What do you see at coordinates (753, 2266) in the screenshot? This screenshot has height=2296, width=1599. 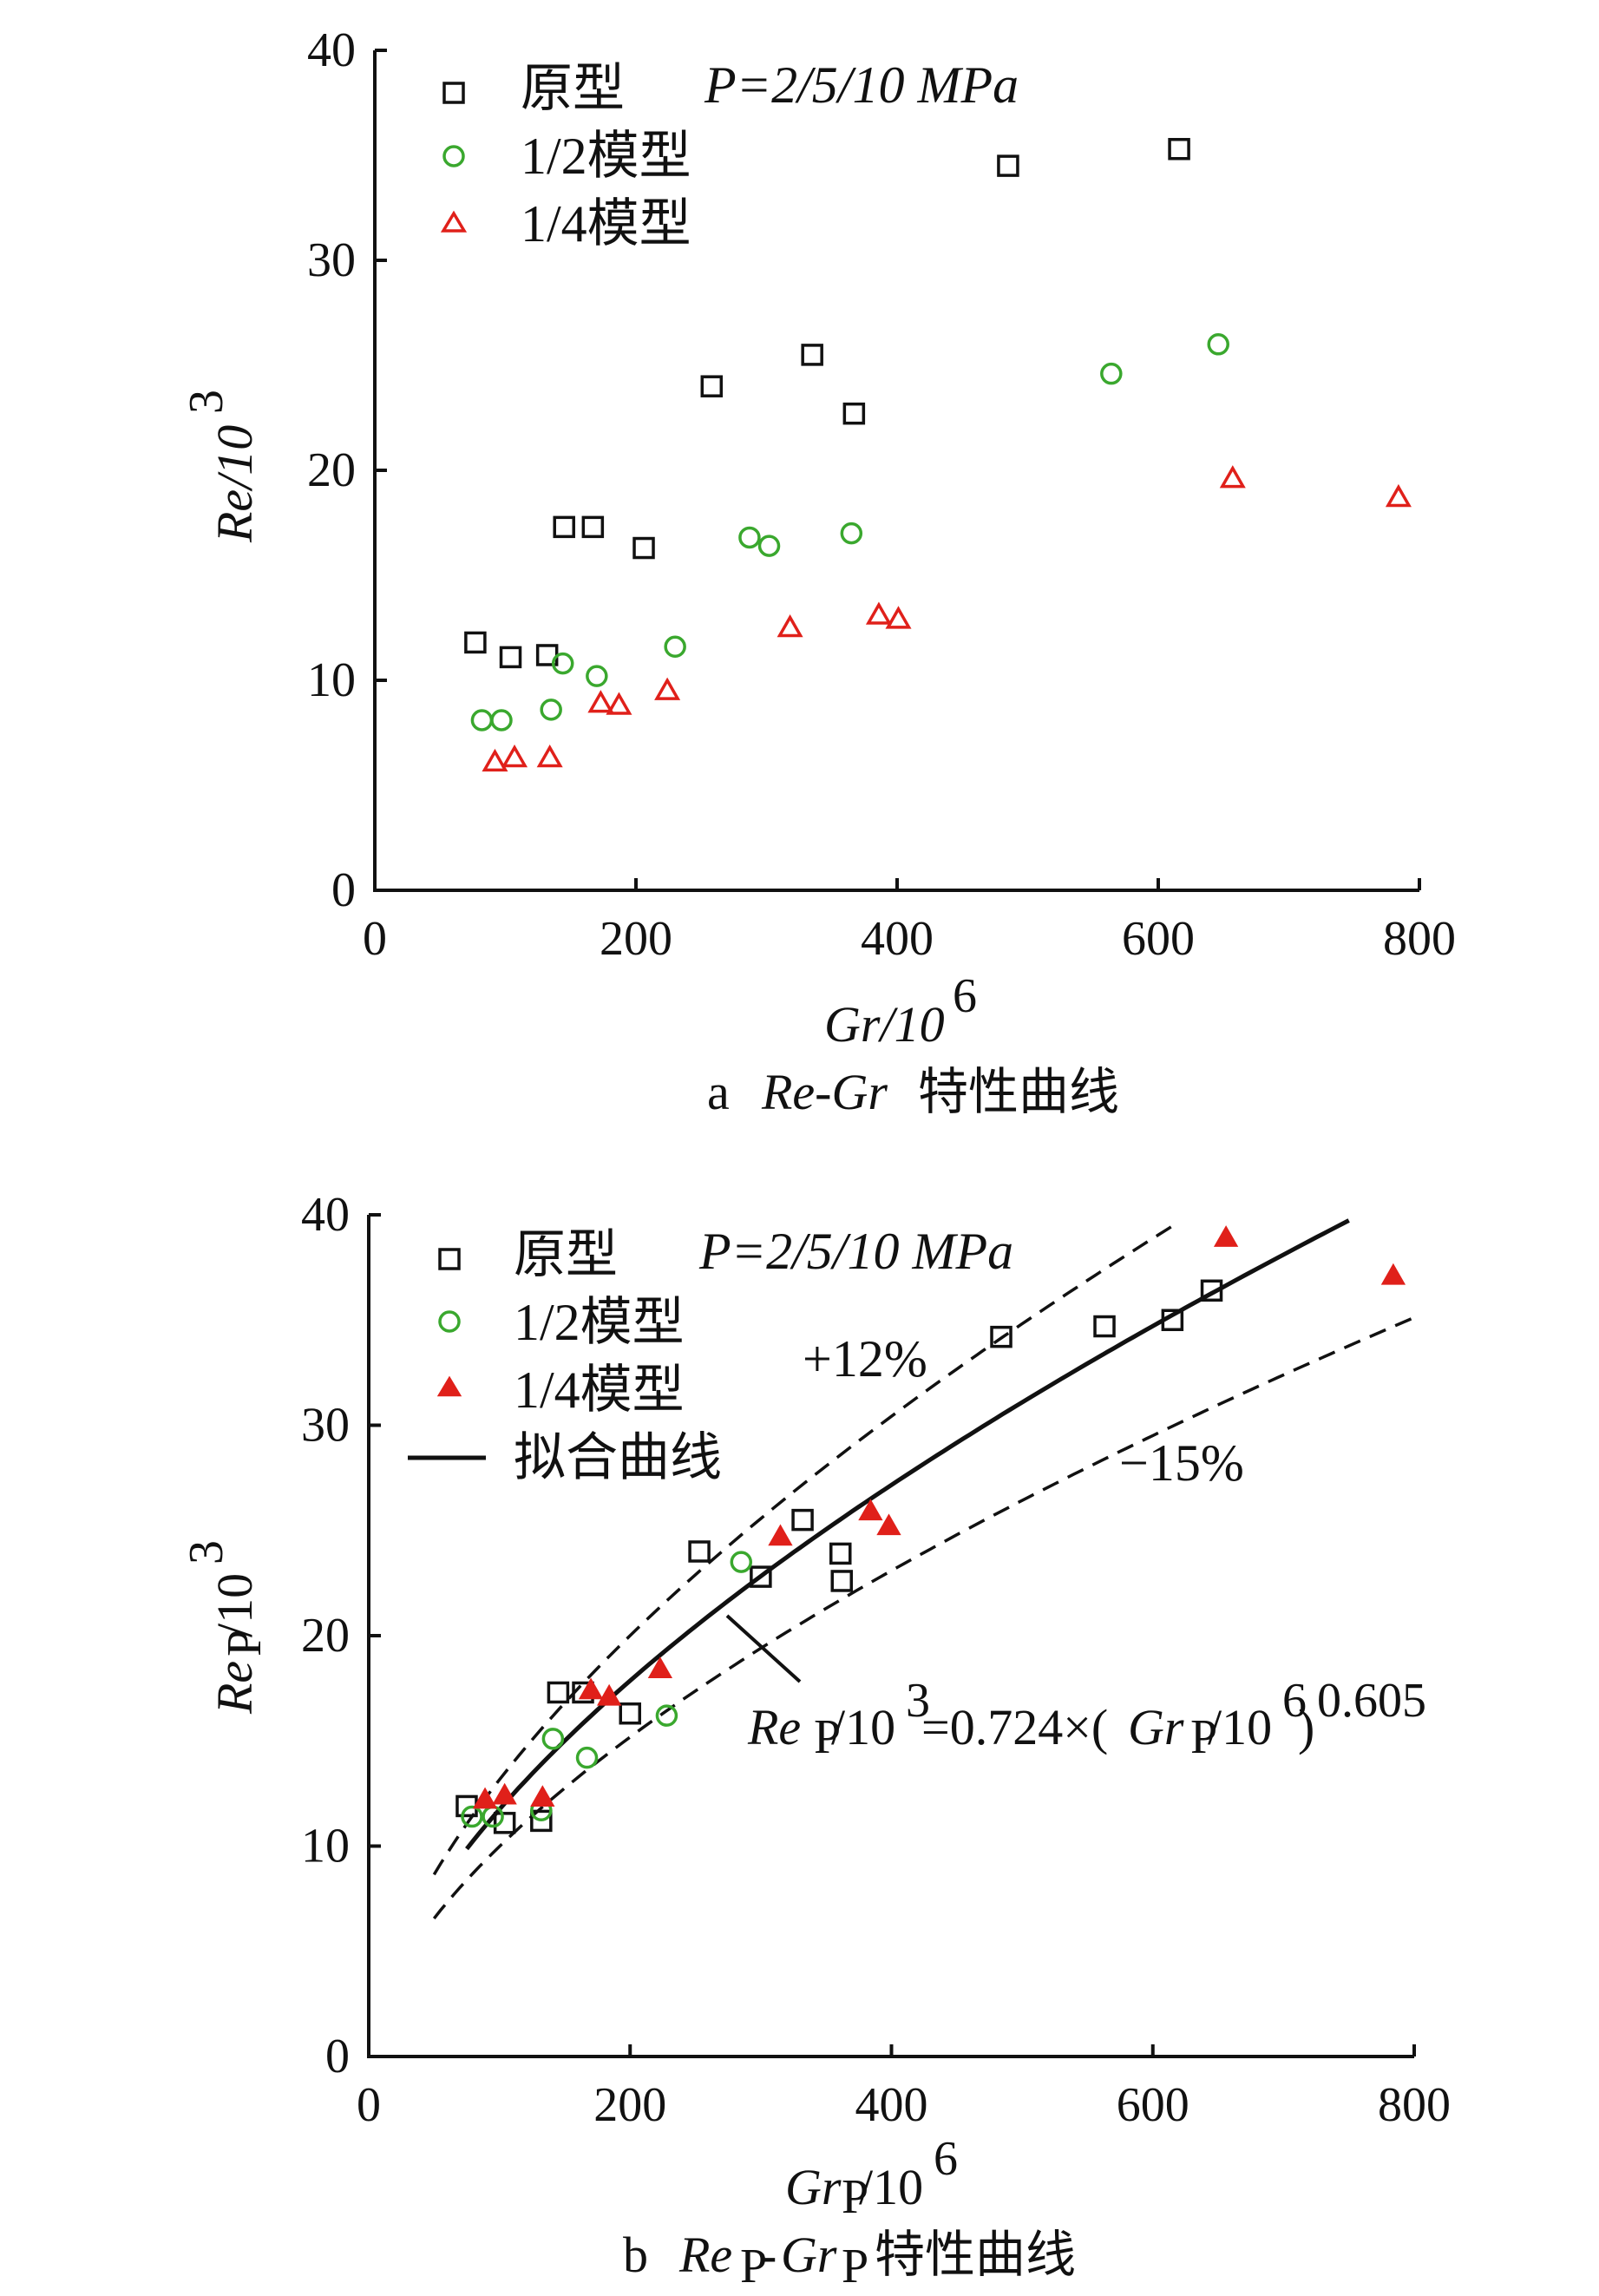 I see `panel-b-caption-sub-1: P` at bounding box center [753, 2266].